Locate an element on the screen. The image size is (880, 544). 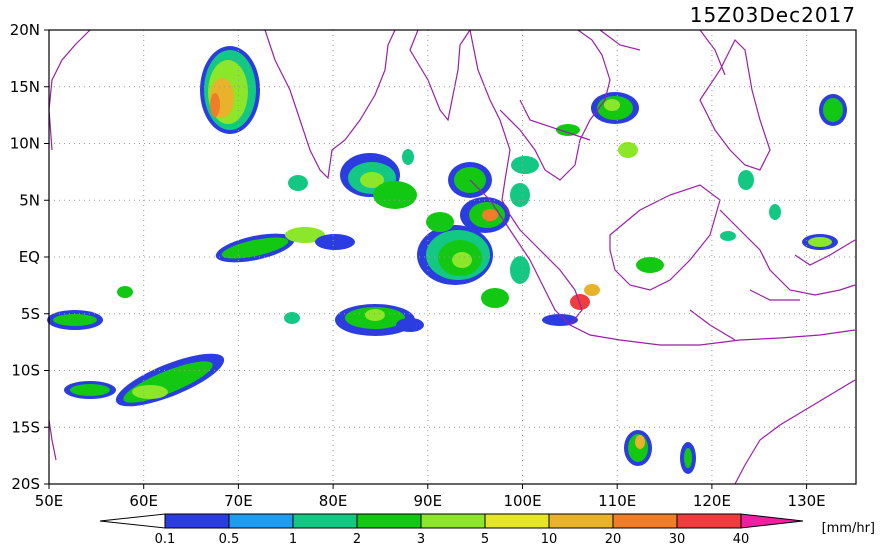
lat-label: 15N is located at coordinates (25, 87).